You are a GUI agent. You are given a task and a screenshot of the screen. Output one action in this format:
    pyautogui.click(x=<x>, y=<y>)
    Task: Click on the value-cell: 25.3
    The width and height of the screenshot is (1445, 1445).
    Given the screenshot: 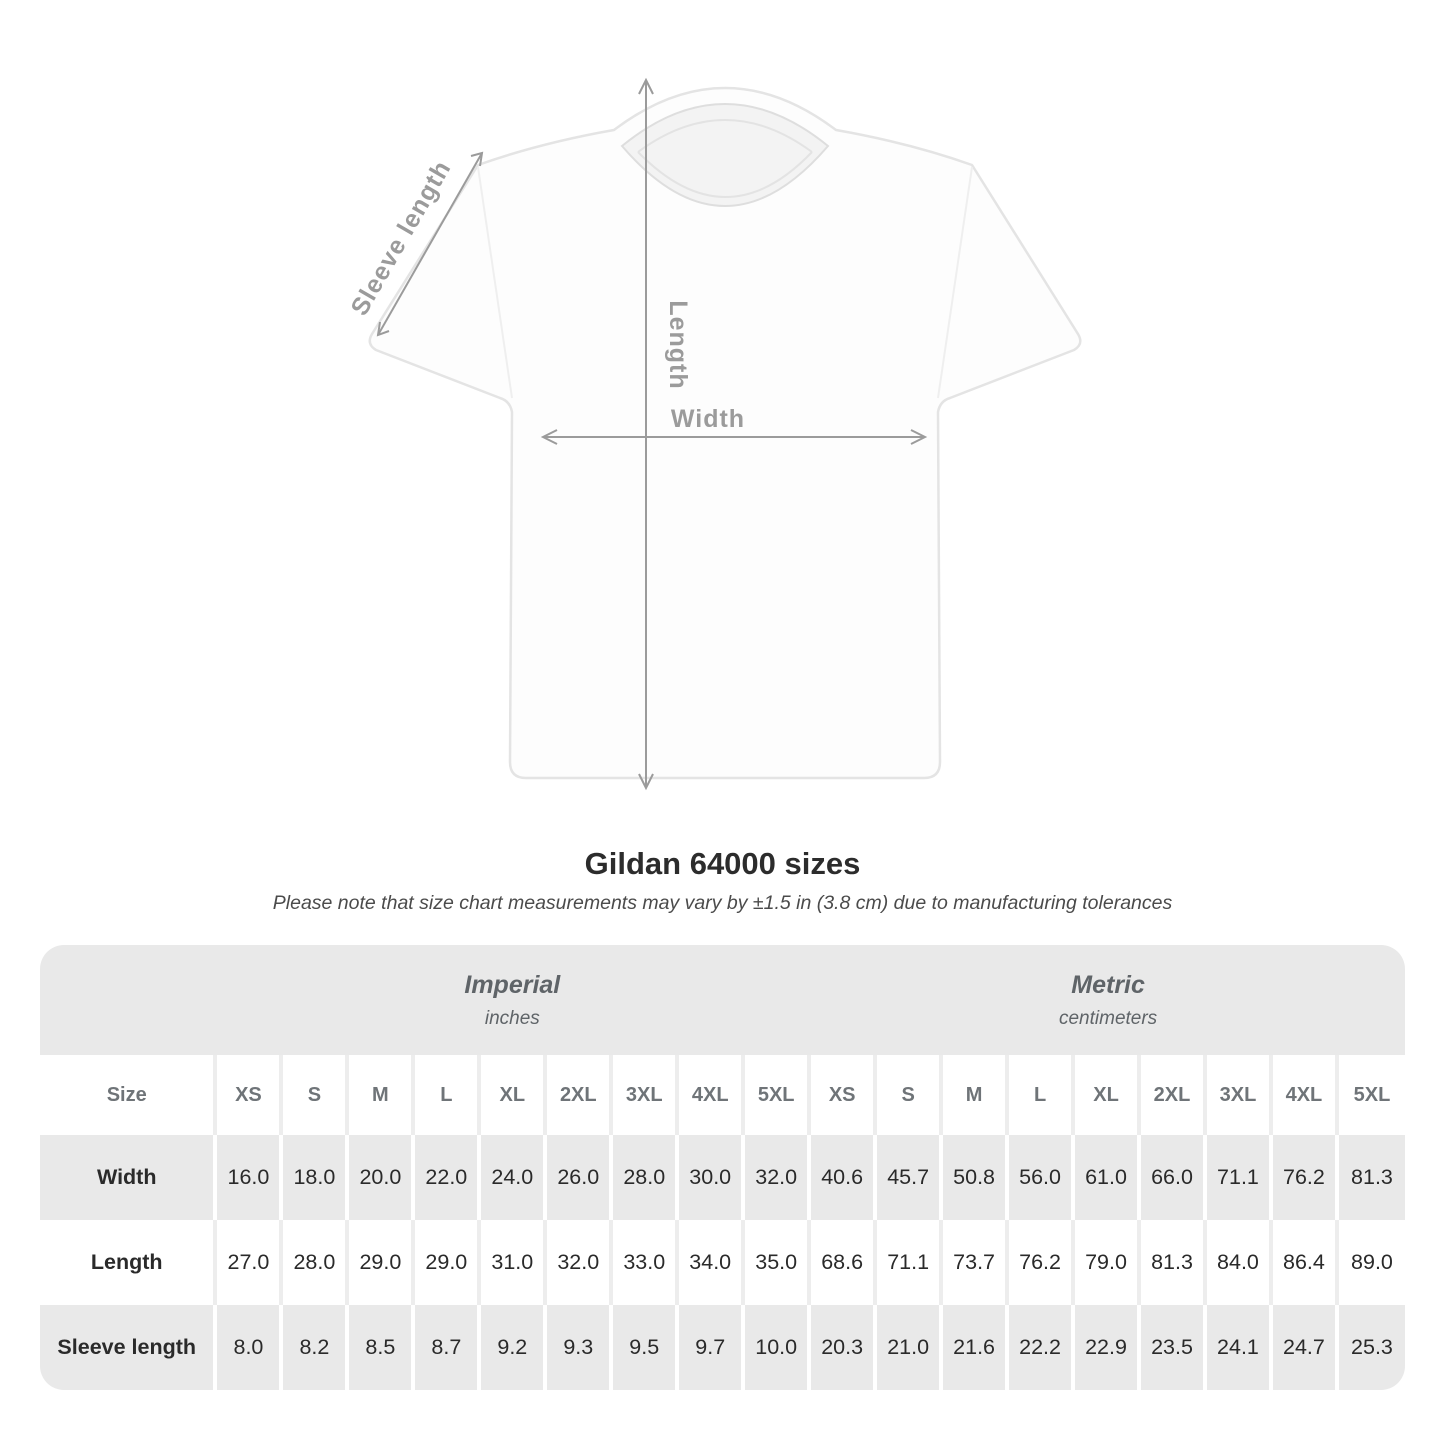 What is the action you would take?
    pyautogui.click(x=1371, y=1347)
    